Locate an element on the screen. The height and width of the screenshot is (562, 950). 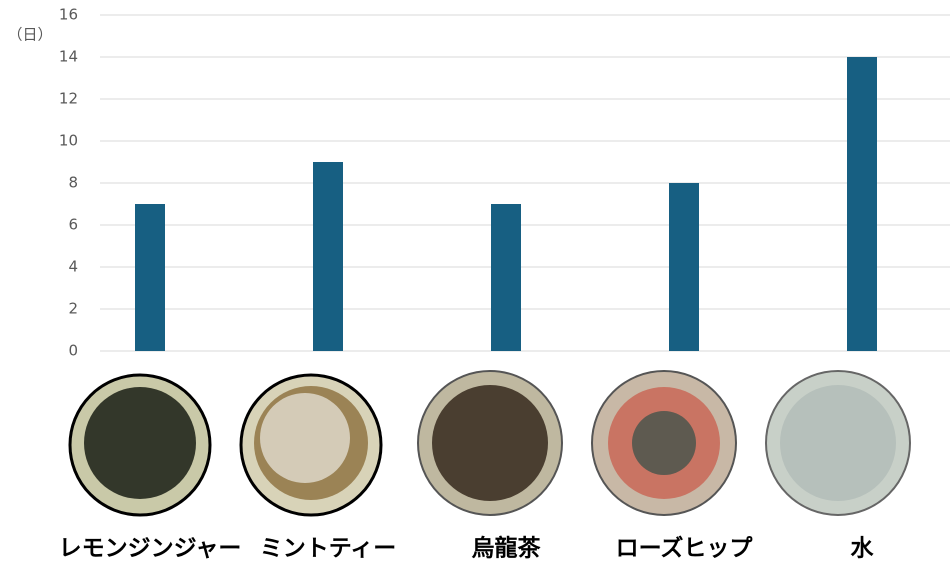
y-tick-label: 10 is located at coordinates (68, 141).